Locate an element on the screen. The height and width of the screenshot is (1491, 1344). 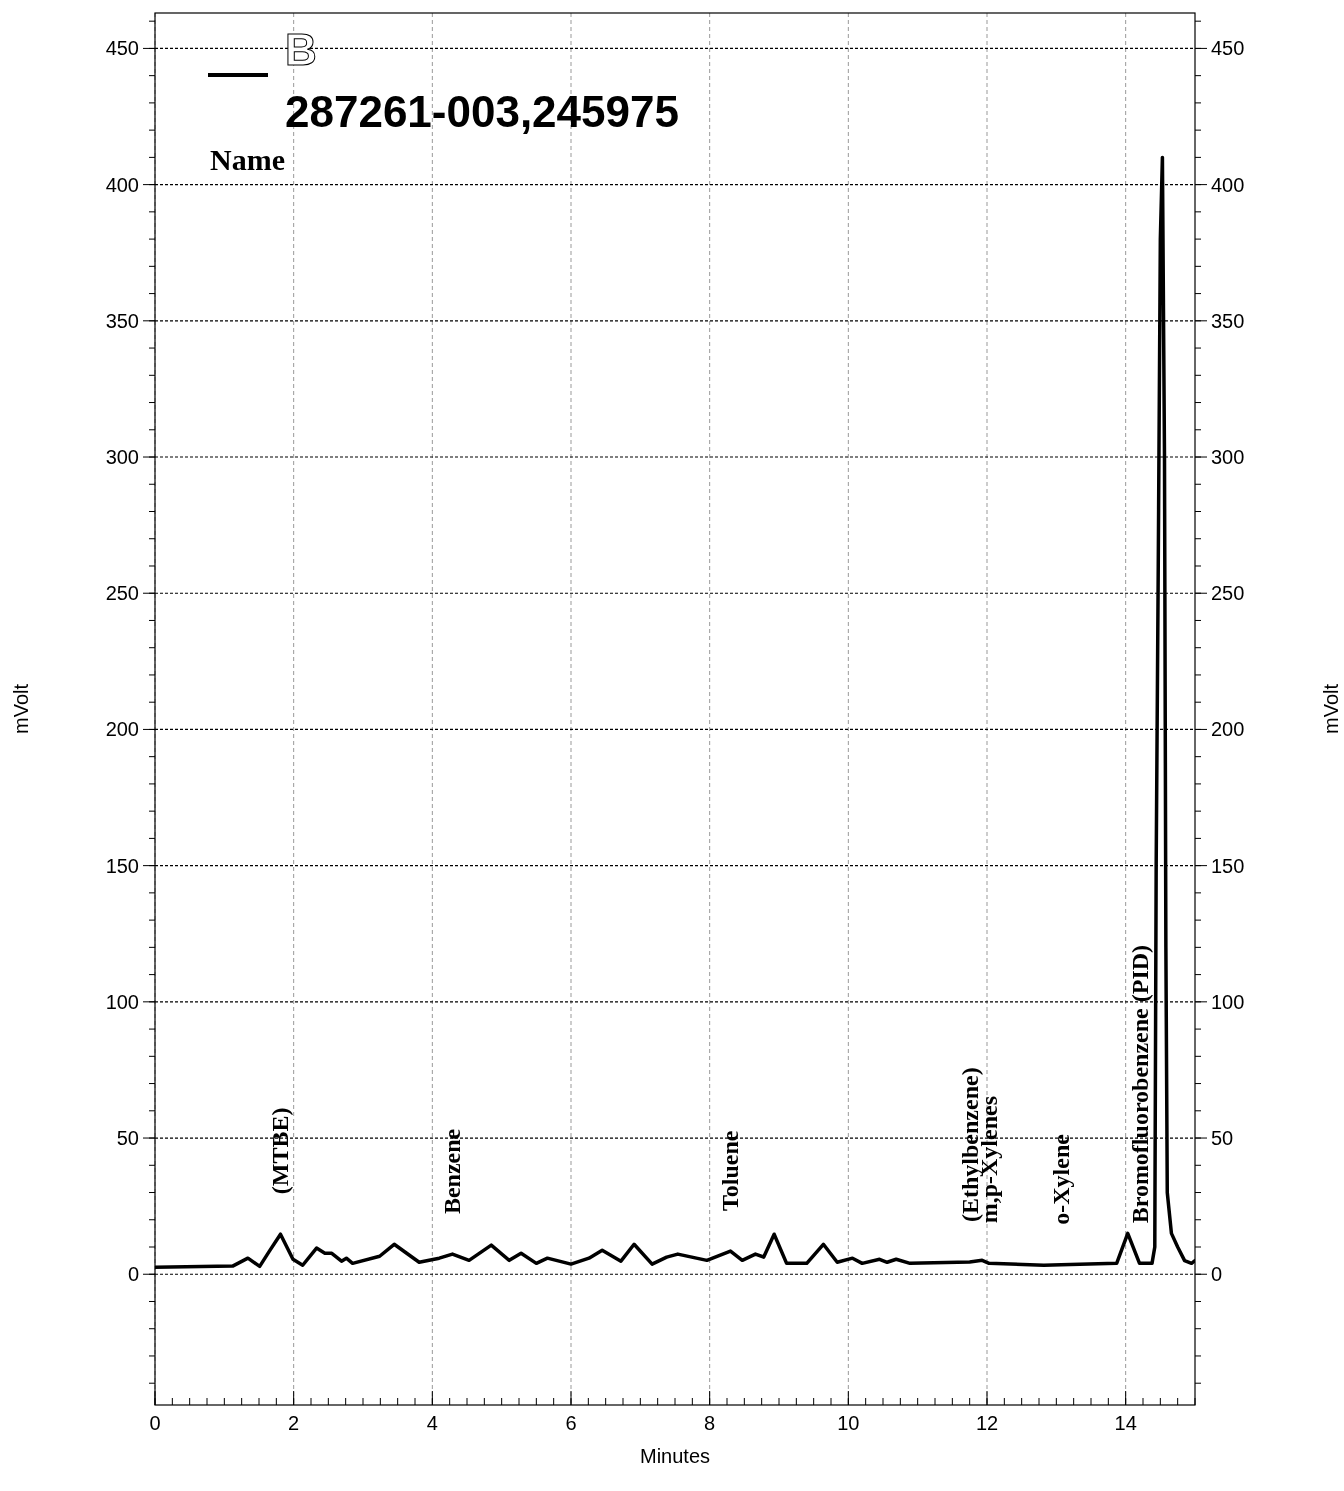
y-tick-label: 100 is located at coordinates (122, 1001).